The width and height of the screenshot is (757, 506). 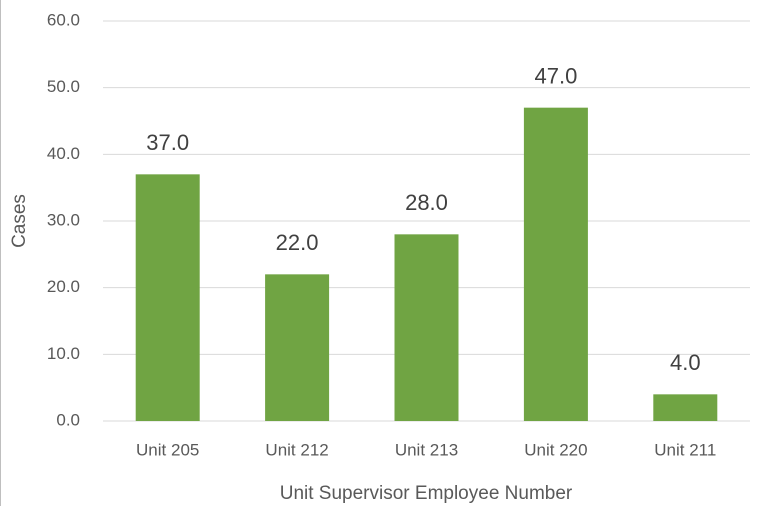 What do you see at coordinates (555, 75) in the screenshot?
I see `data-label: 47.0` at bounding box center [555, 75].